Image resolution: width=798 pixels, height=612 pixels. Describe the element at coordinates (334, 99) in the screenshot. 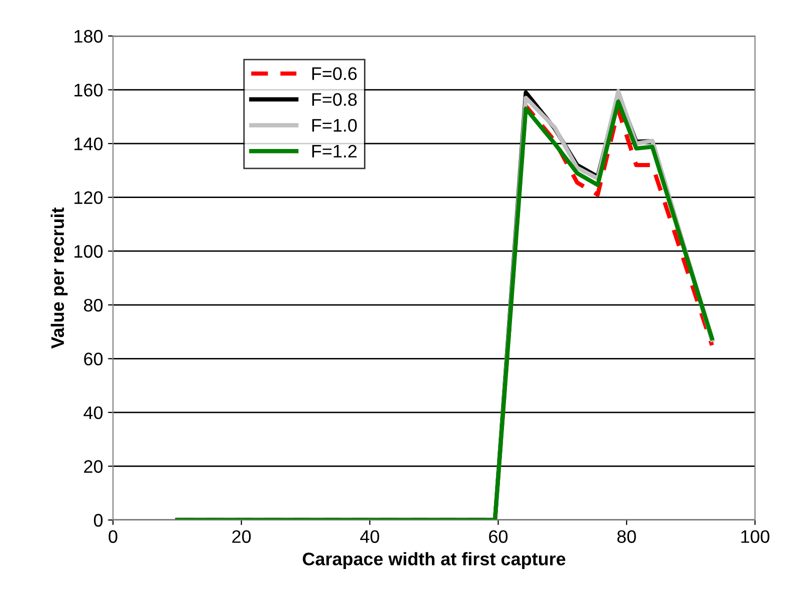

I see `legend-label: F=0.8` at that location.